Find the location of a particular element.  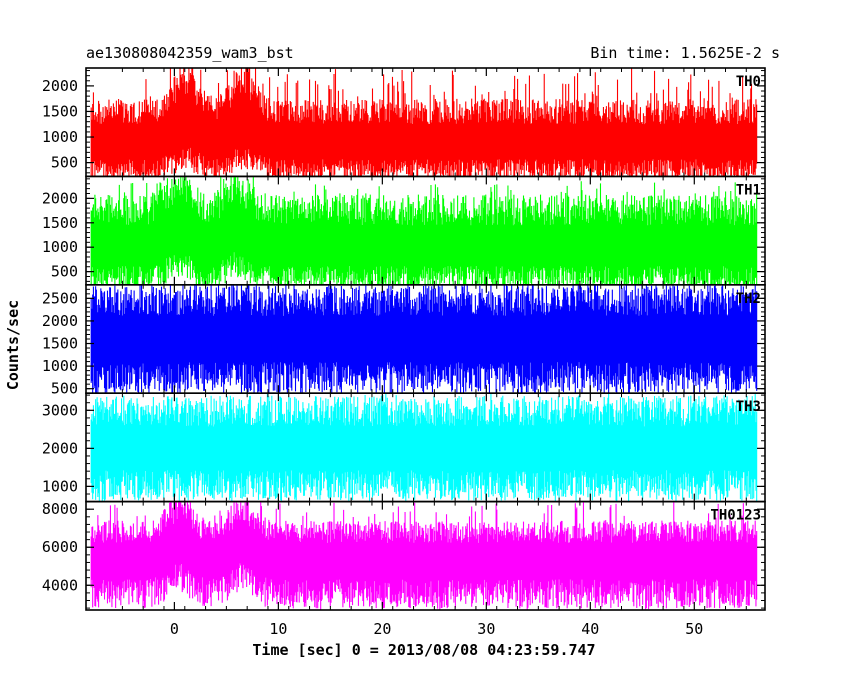

panel-label: TH0 is located at coordinates (748, 82).